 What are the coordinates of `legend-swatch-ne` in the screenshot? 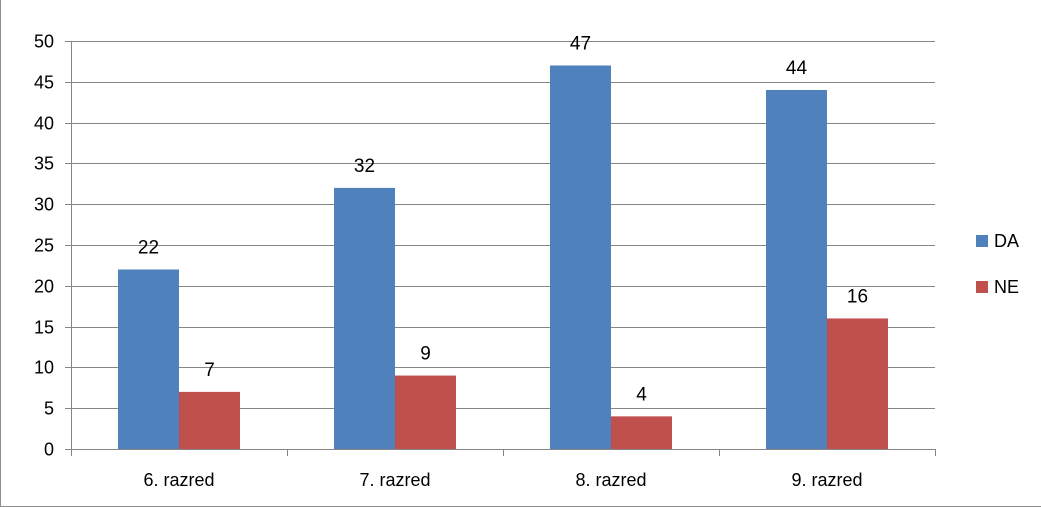 It's located at (982, 287).